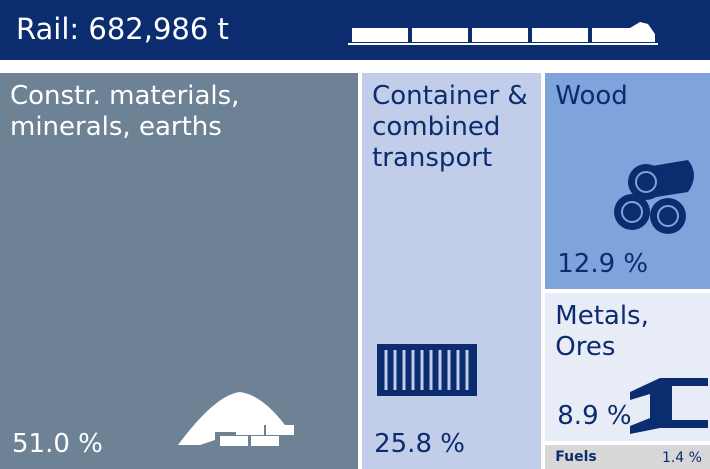  What do you see at coordinates (576, 457) in the screenshot?
I see `tile-label: Fuels` at bounding box center [576, 457].